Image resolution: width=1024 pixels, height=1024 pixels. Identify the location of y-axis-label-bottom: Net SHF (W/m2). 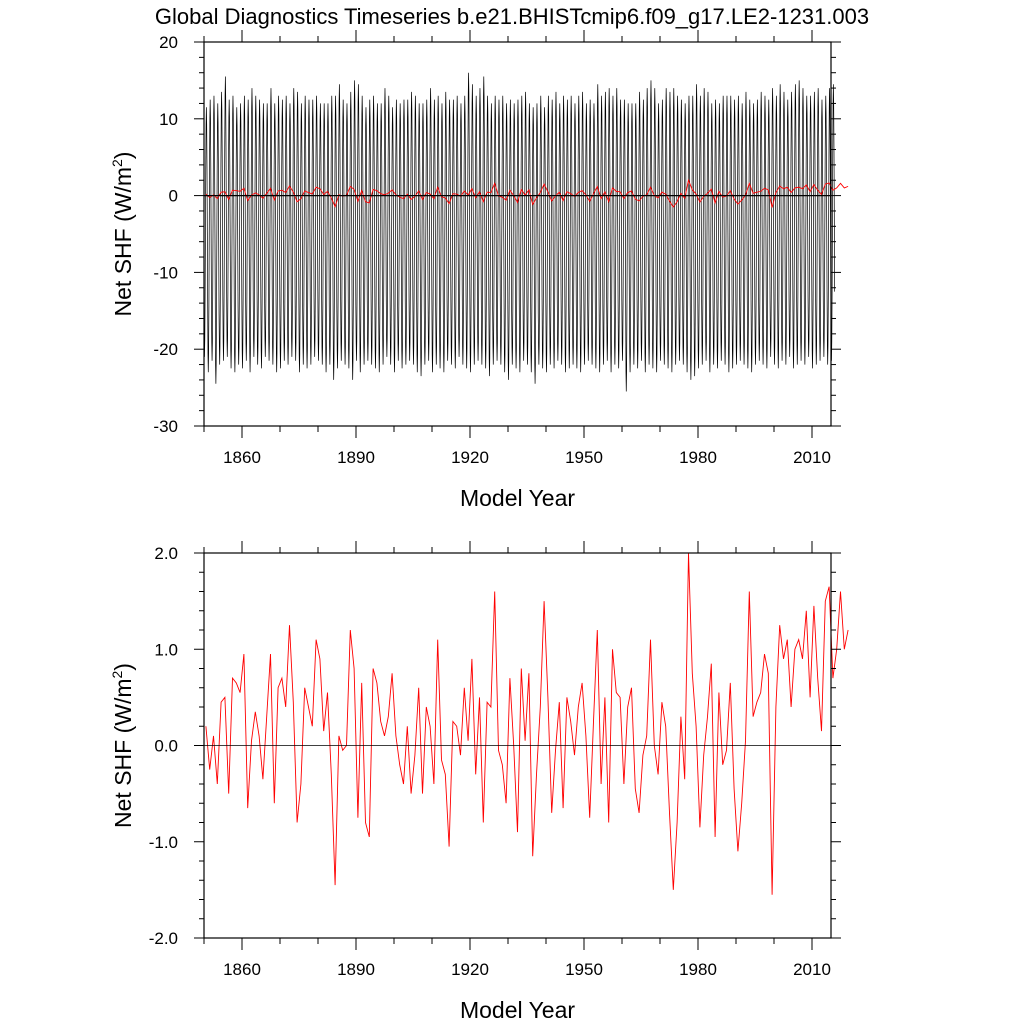
(122, 745).